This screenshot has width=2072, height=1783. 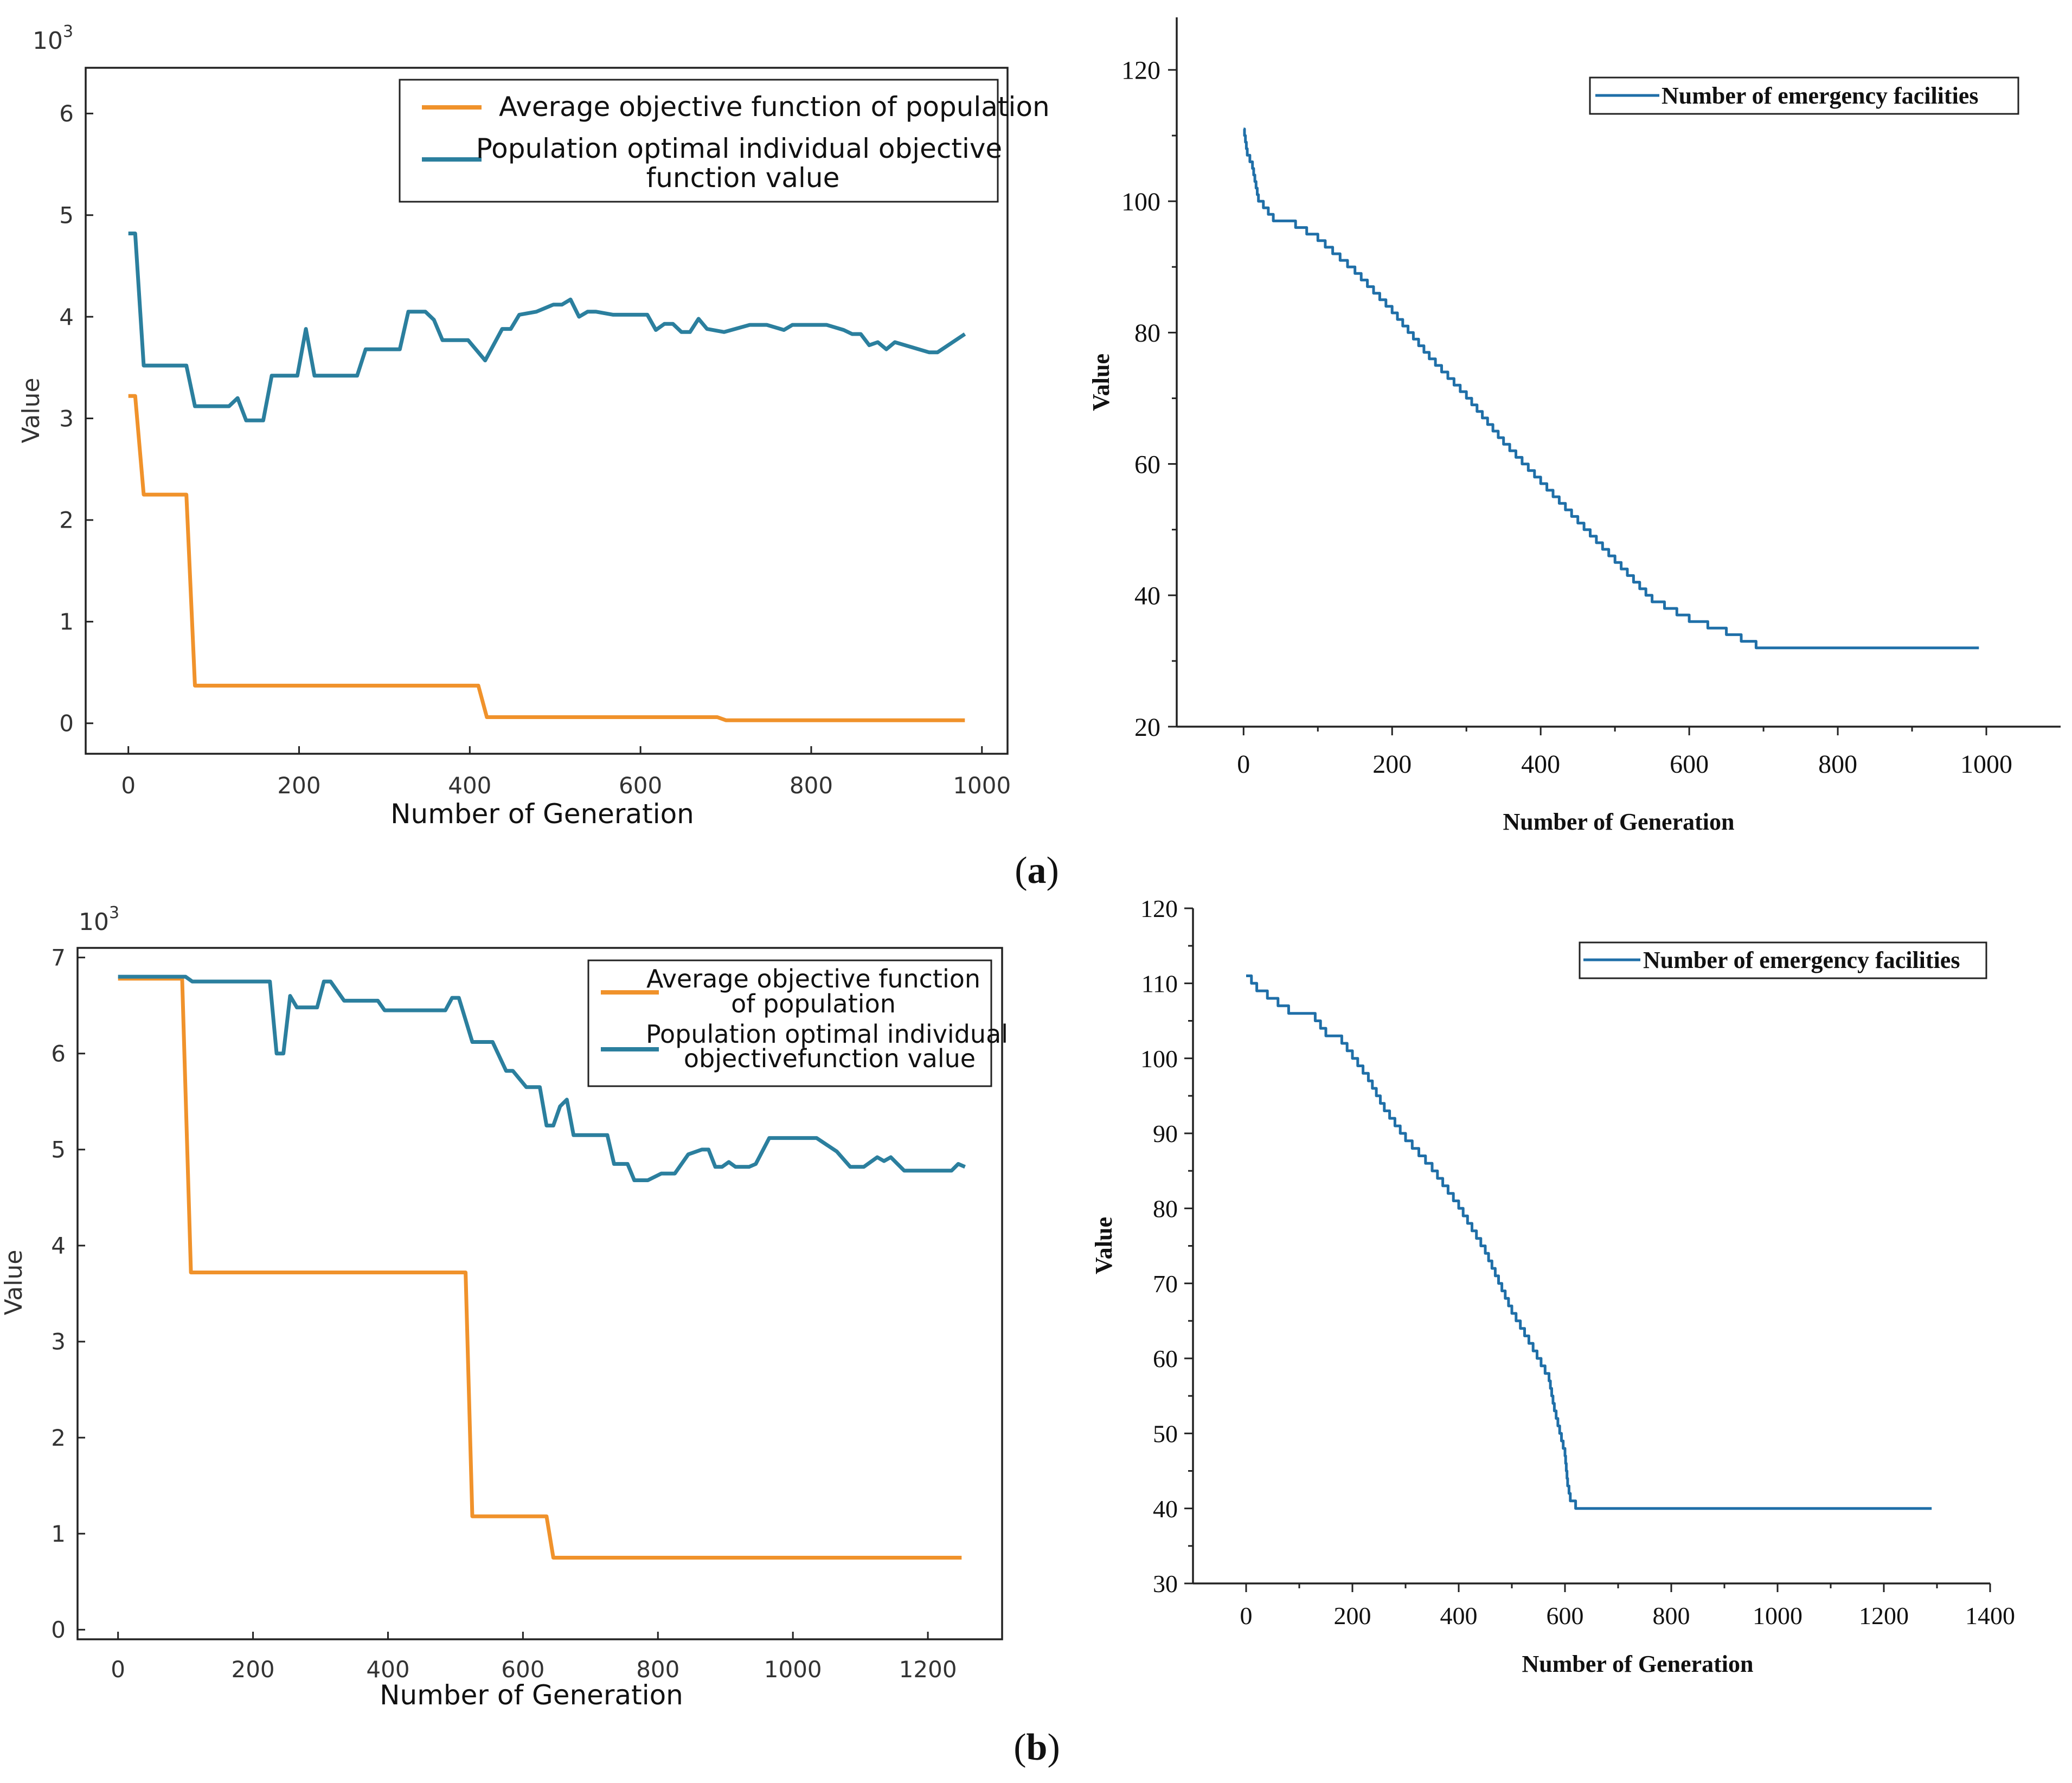 What do you see at coordinates (1147, 333) in the screenshot?
I see `y-tick-label: 80` at bounding box center [1147, 333].